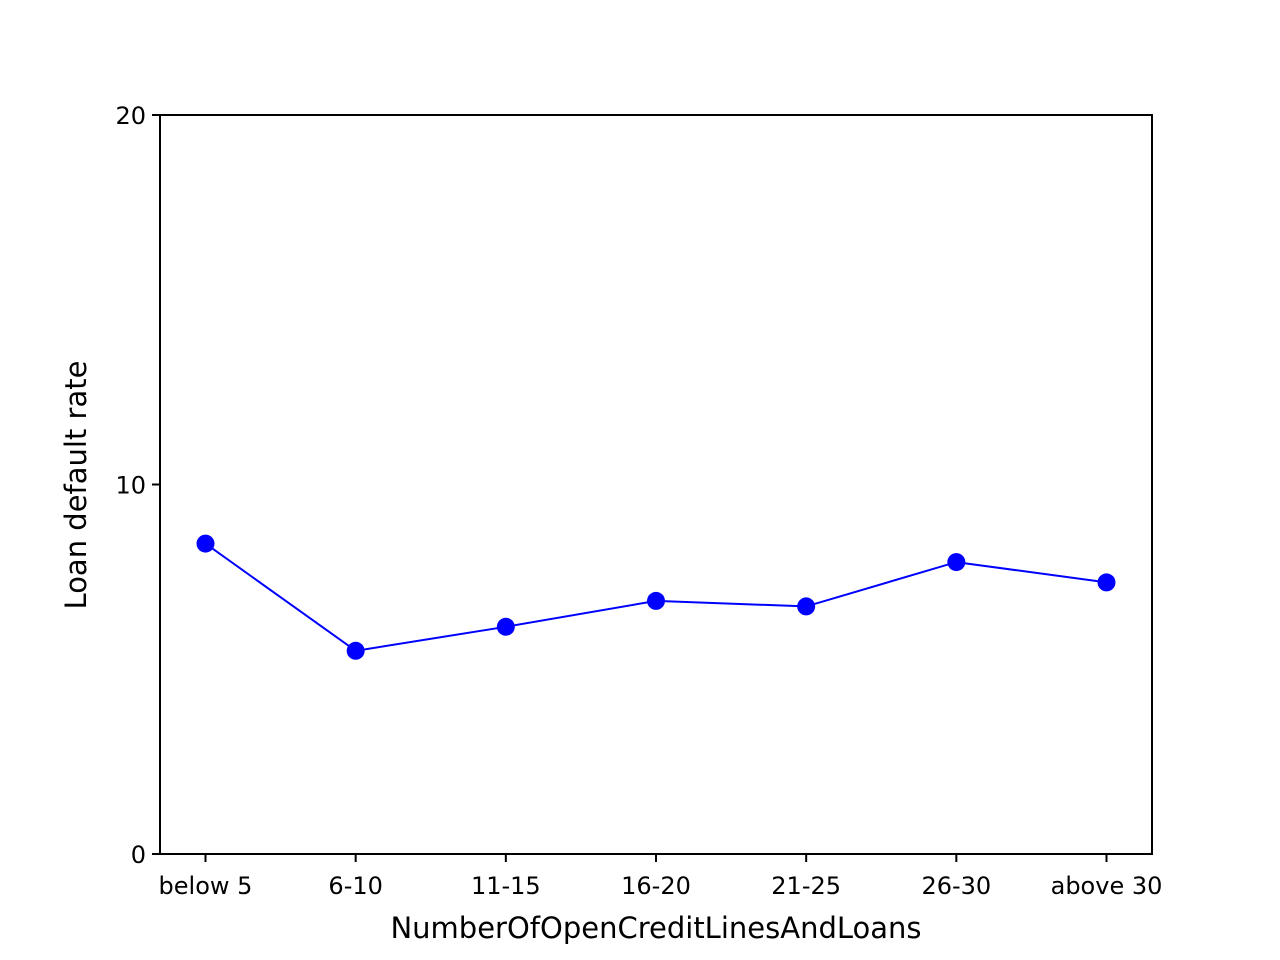 This screenshot has width=1280, height=960. Describe the element at coordinates (655, 928) in the screenshot. I see `x-axis-label: NumberOfOpenCreditLinesAndLoans` at that location.